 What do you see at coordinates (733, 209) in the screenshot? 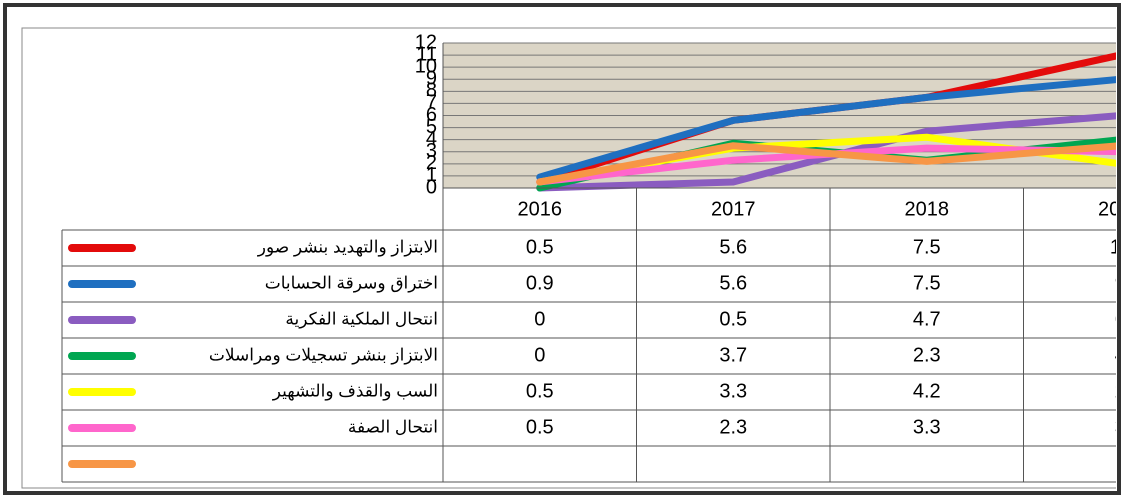
I see `x-tick-label: 2017` at bounding box center [733, 209].